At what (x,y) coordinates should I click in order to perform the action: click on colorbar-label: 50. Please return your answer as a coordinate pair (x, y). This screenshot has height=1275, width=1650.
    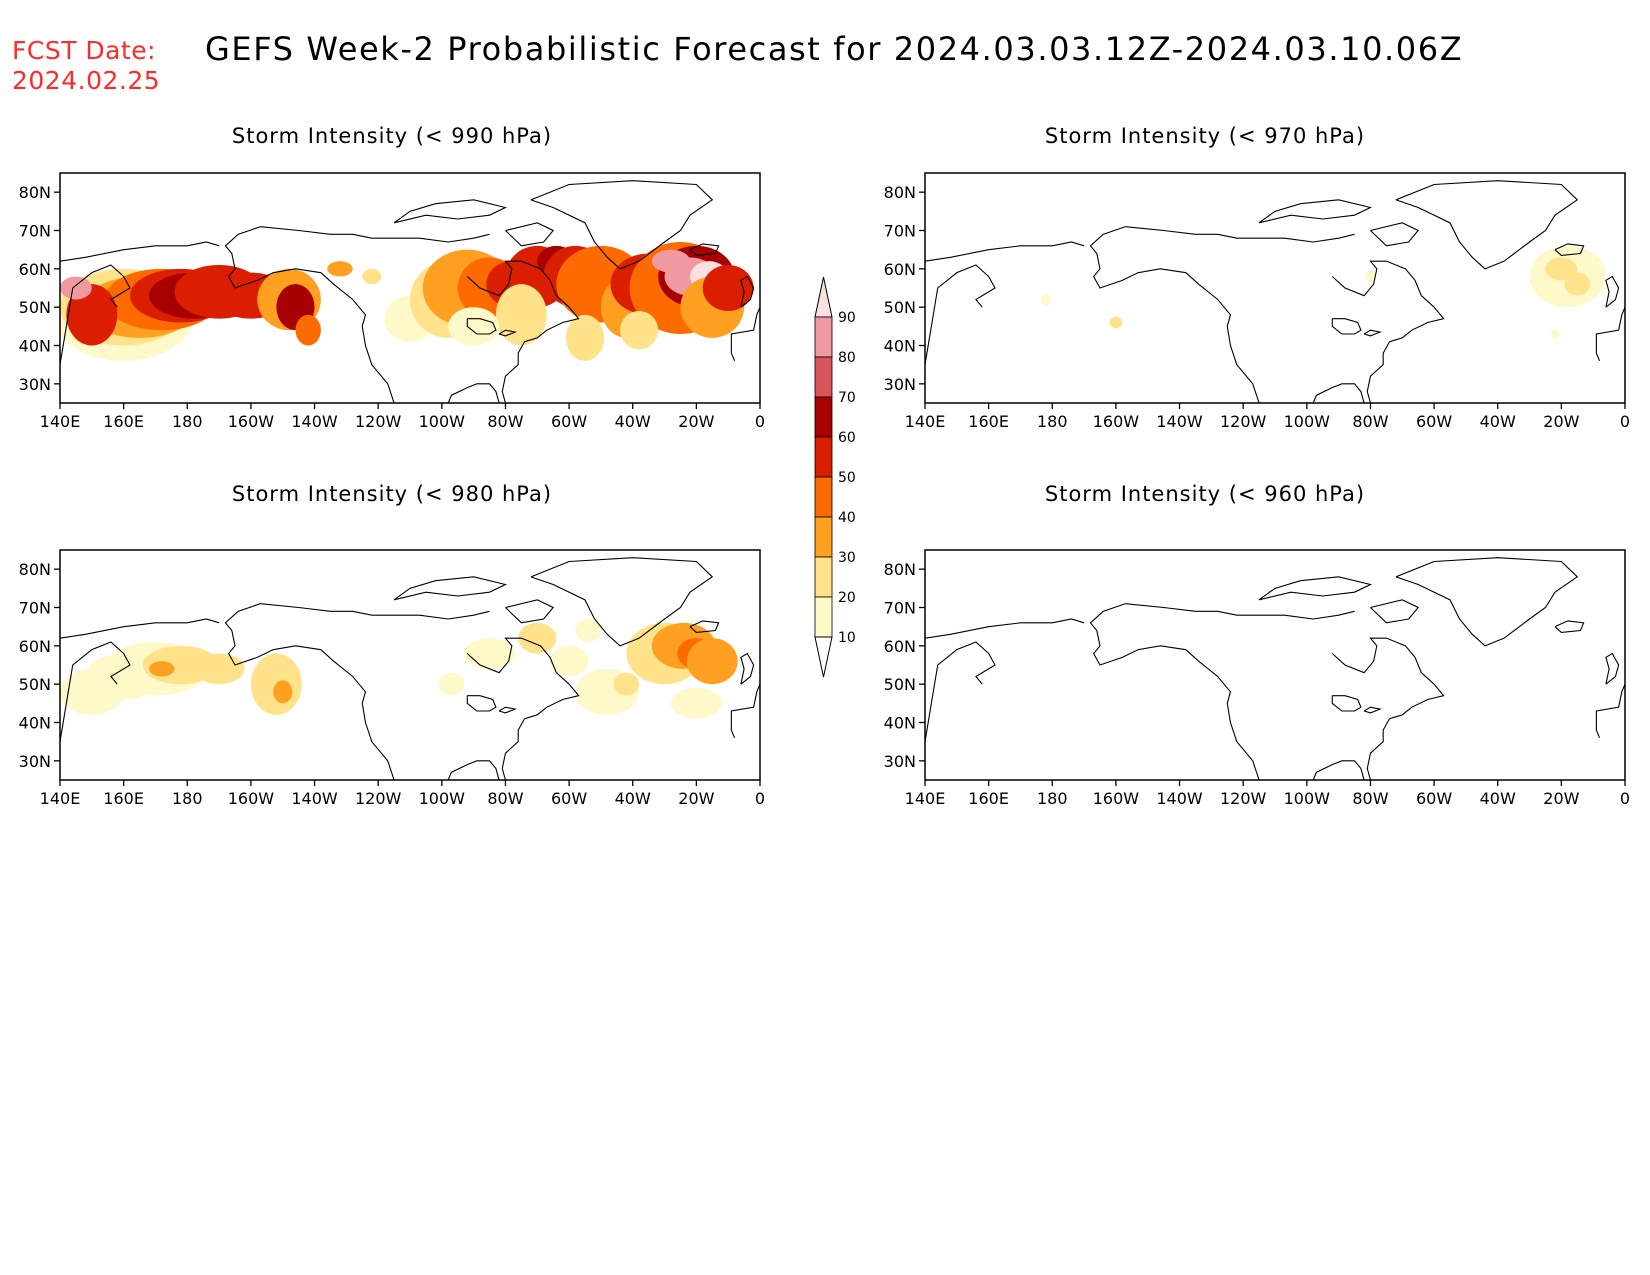
    Looking at the image, I should click on (847, 478).